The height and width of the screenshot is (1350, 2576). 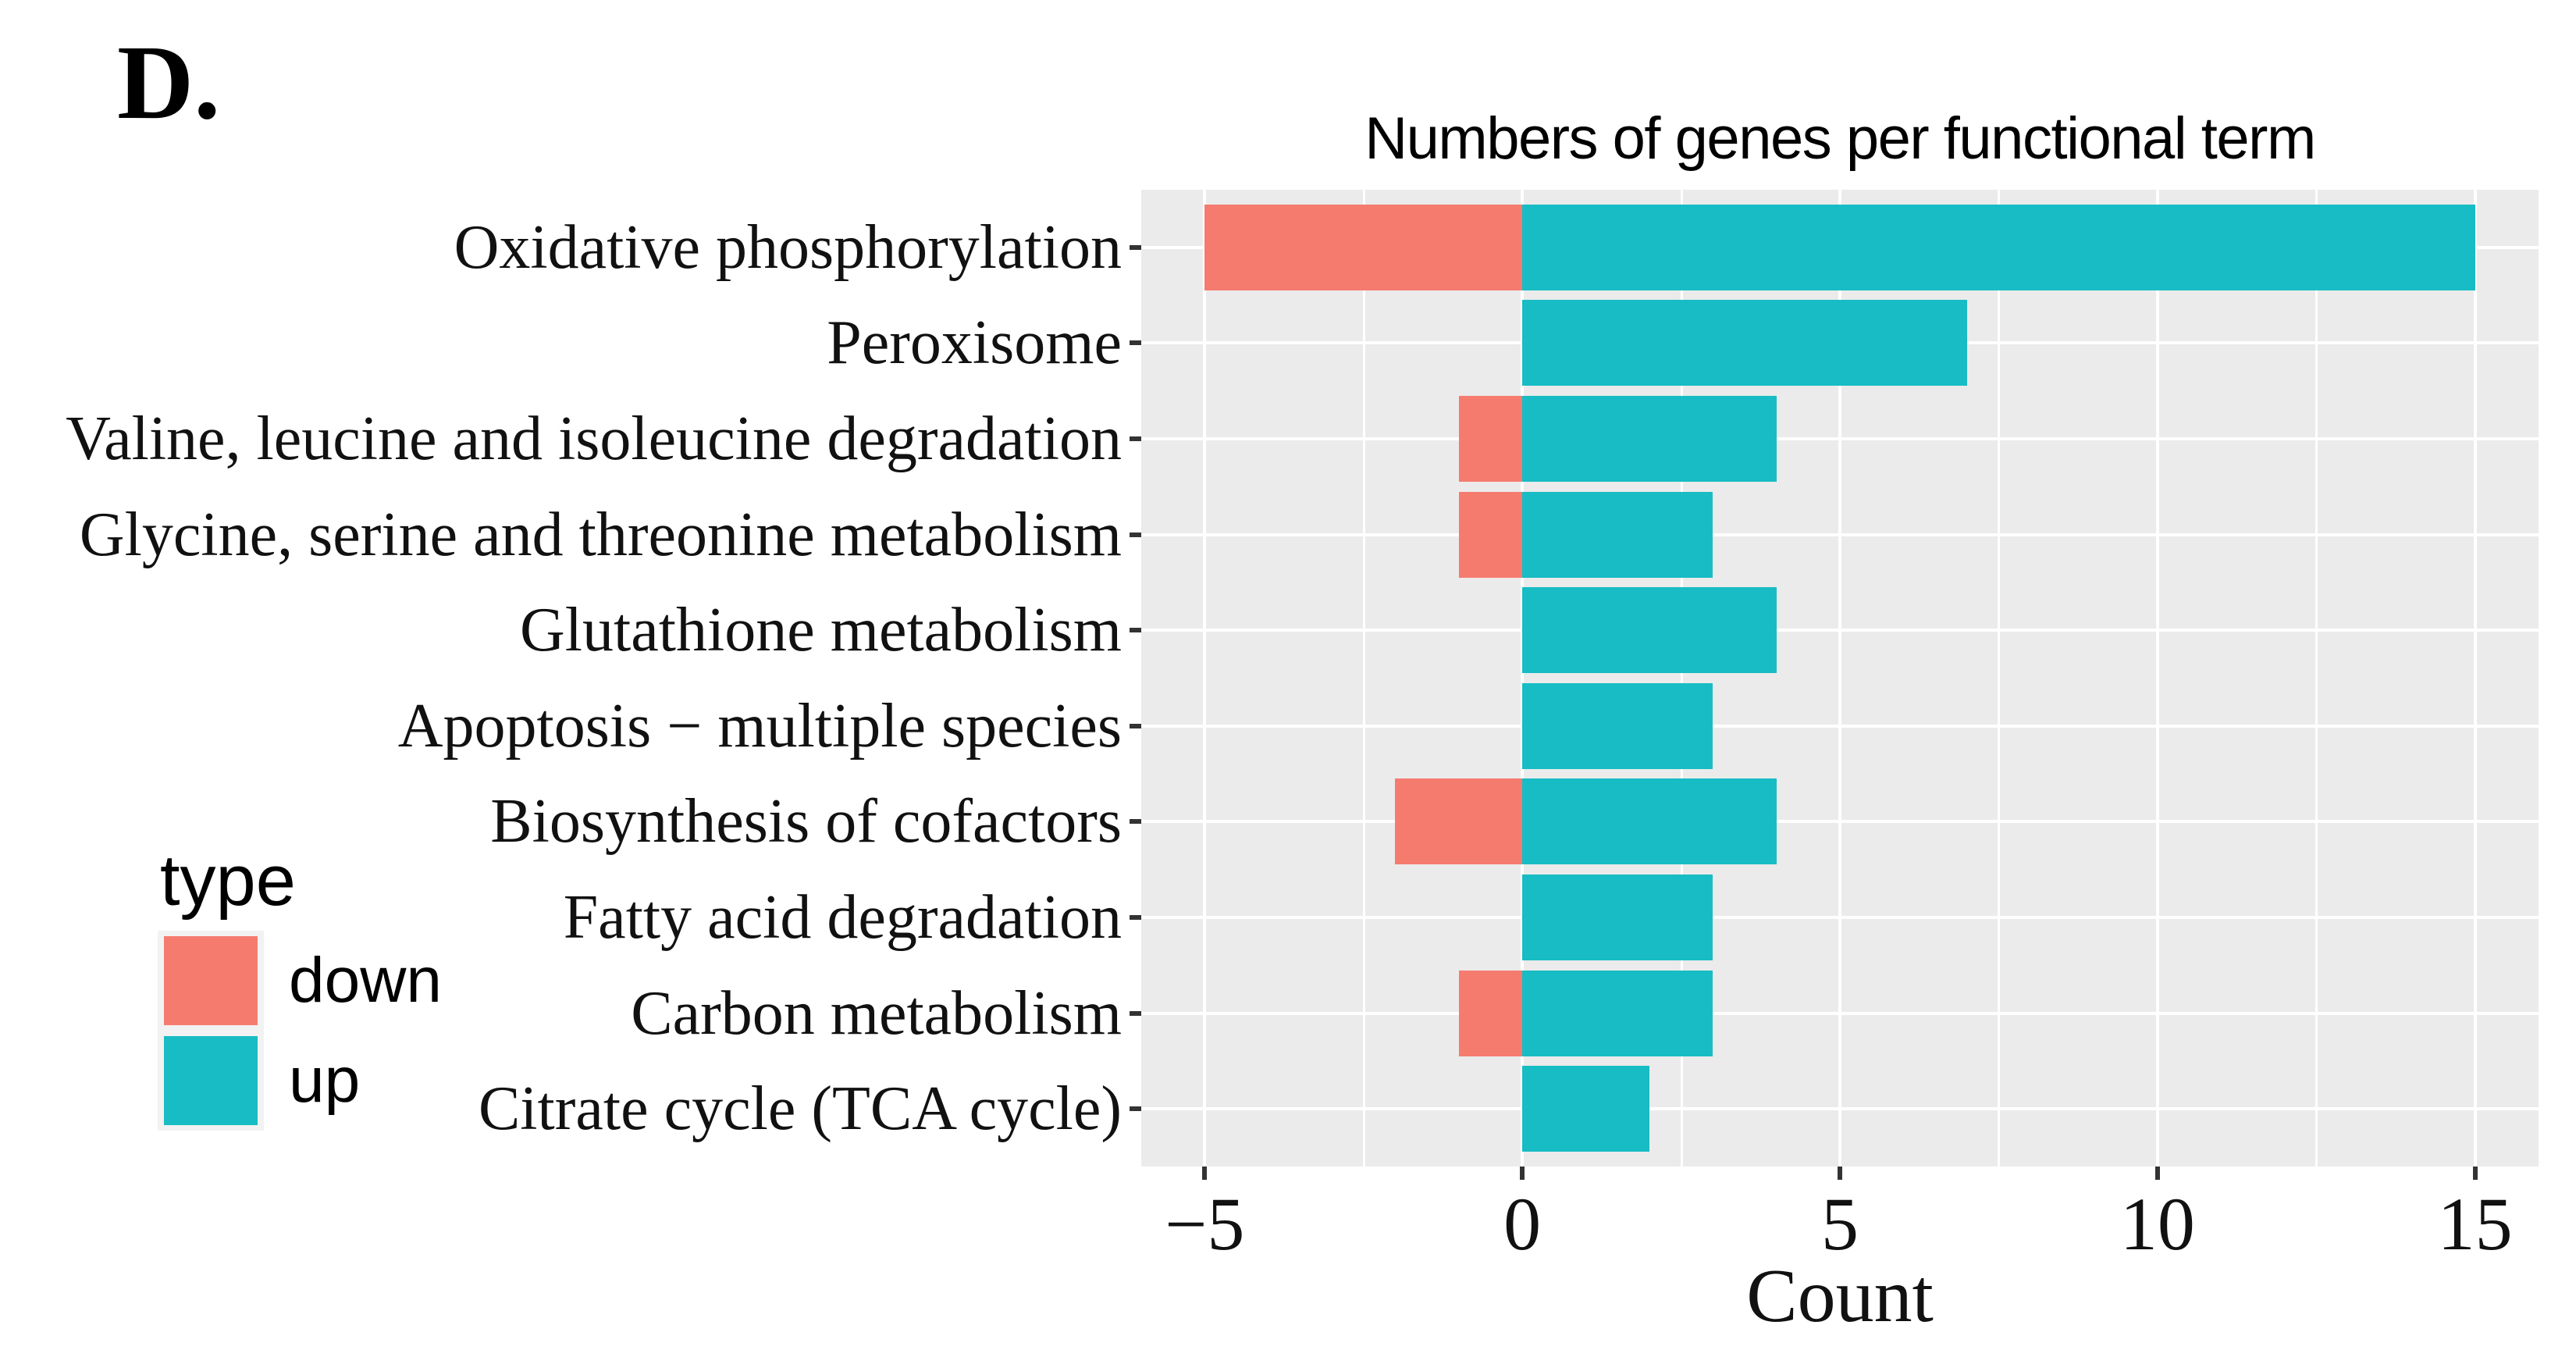 What do you see at coordinates (600, 534) in the screenshot?
I see `y-axis-category-label: Glycine, serine and threonine metabolism` at bounding box center [600, 534].